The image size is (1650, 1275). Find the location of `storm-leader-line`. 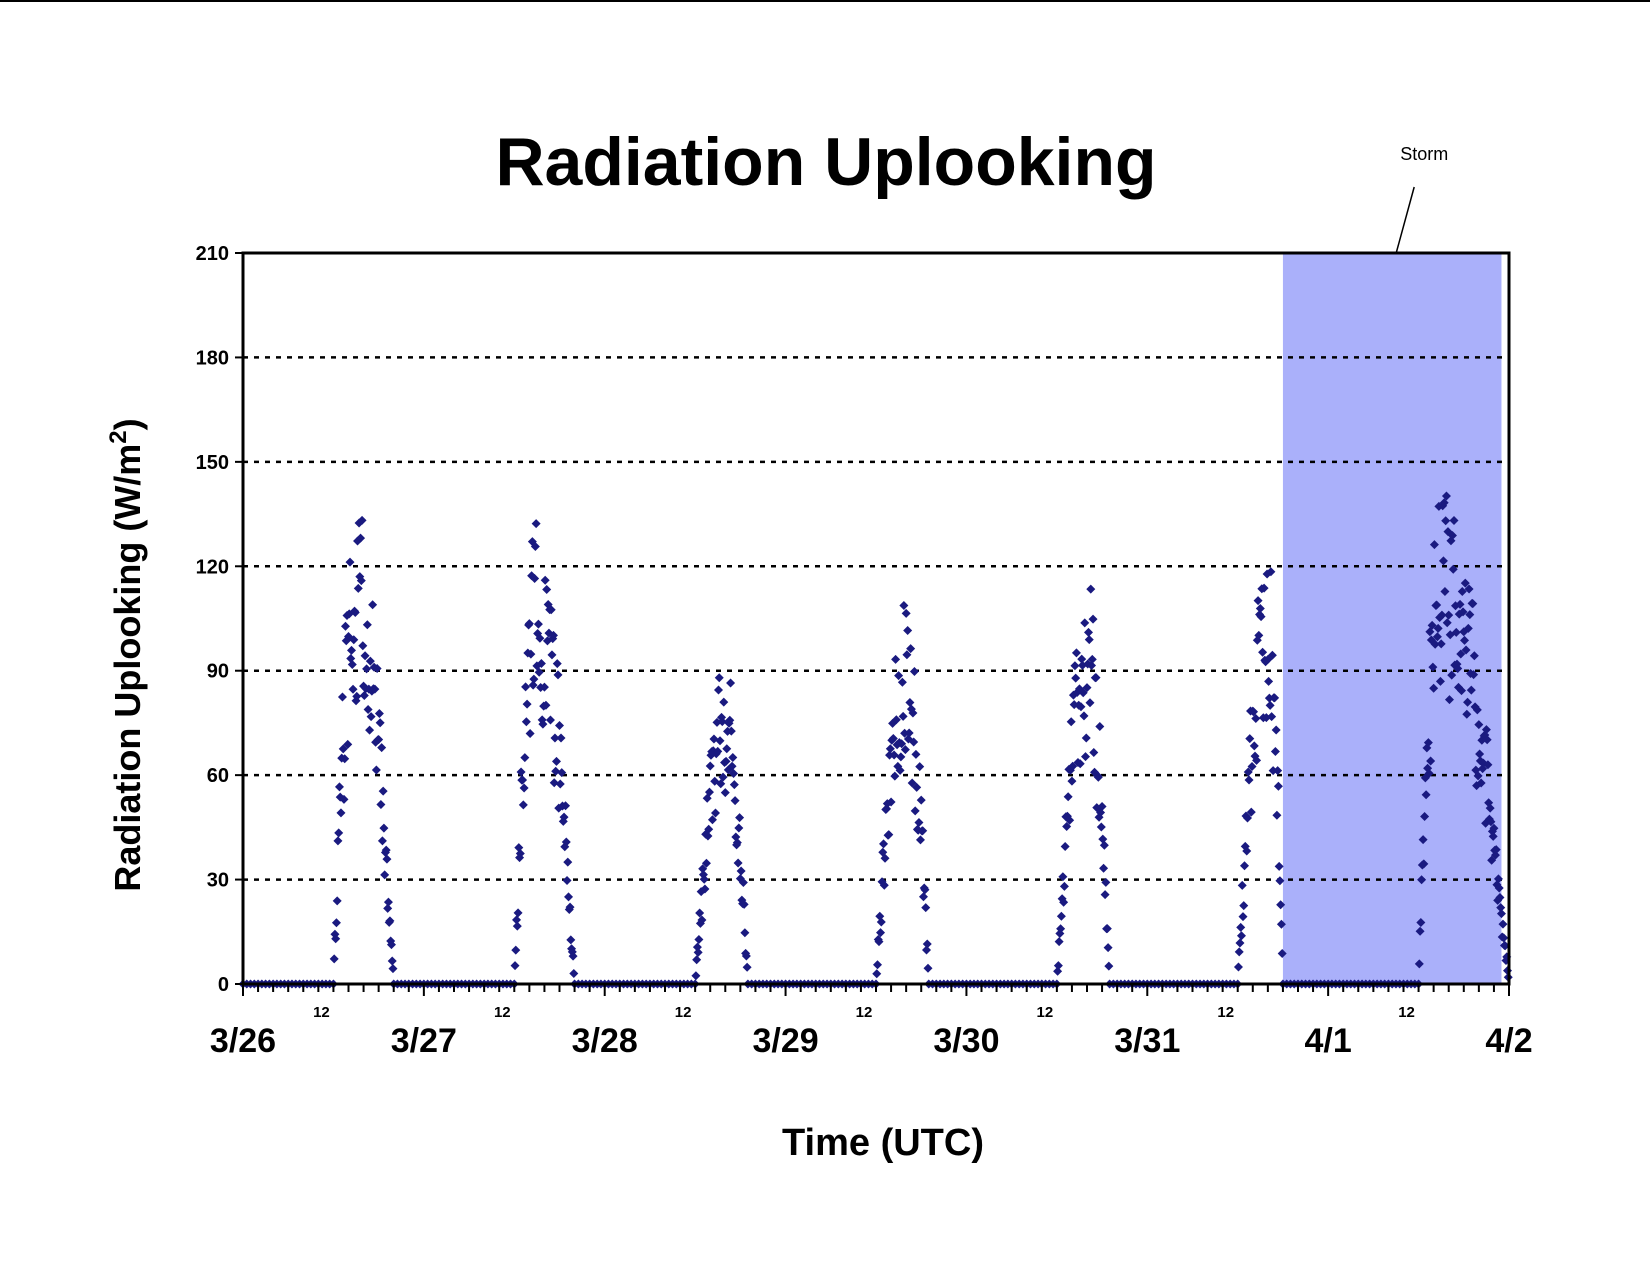

storm-leader-line is located at coordinates (1405, 220).